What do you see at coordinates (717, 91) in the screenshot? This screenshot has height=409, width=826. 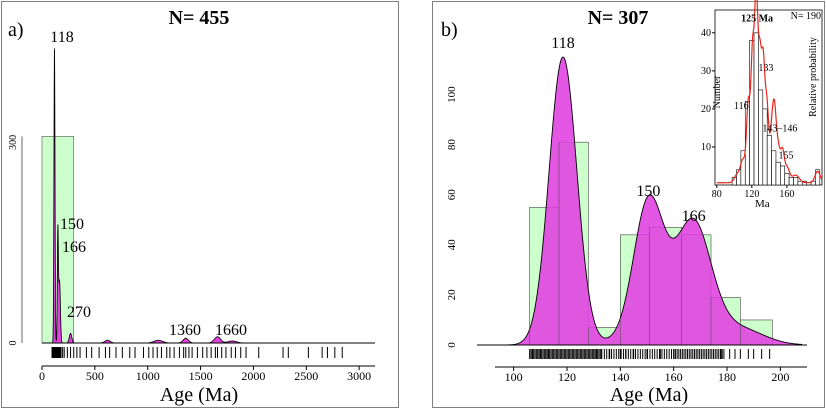 I see `inset-y-axis-label-left: Number` at bounding box center [717, 91].